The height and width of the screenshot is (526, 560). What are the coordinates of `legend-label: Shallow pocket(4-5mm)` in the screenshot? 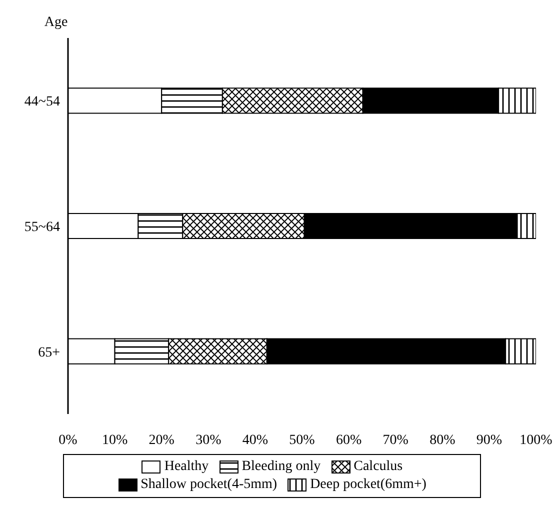 It's located at (209, 485).